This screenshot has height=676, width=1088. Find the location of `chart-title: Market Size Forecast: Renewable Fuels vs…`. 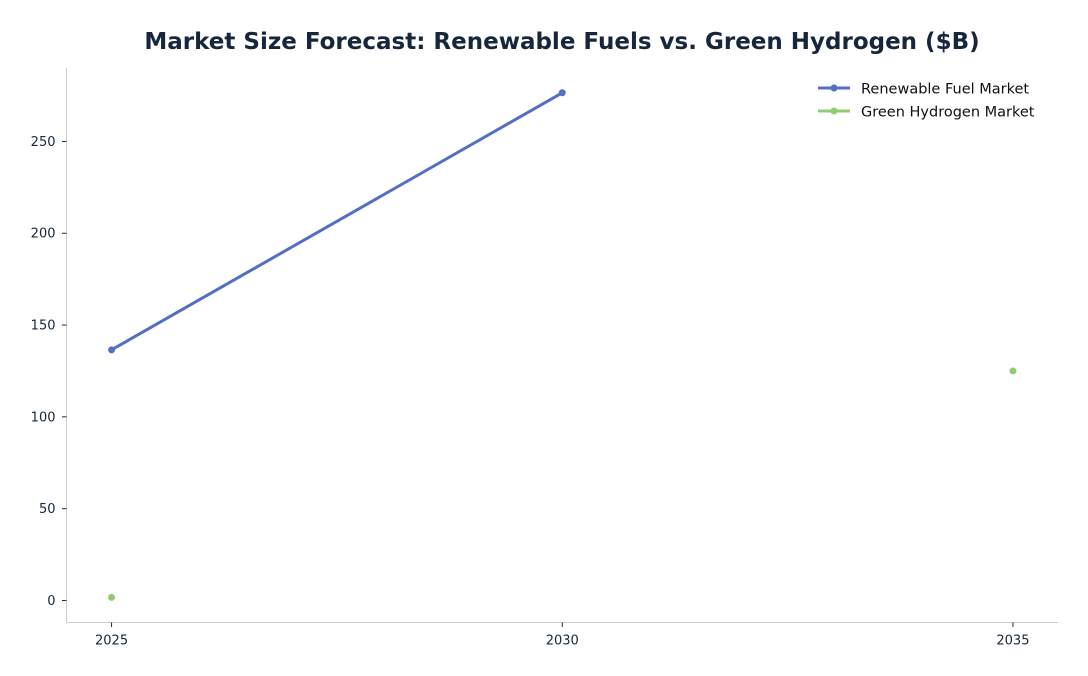

chart-title: Market Size Forecast: Renewable Fuels vs… is located at coordinates (561, 42).